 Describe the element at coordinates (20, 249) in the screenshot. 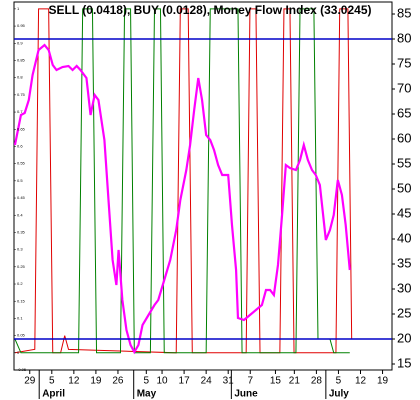

I see `y-tick-label: 0.3` at that location.